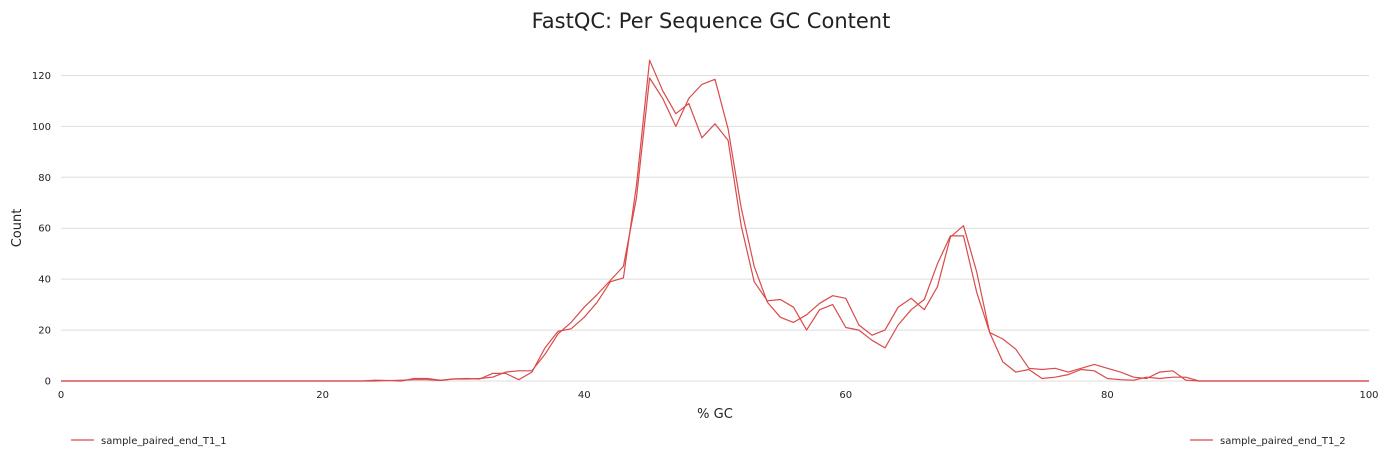 The height and width of the screenshot is (460, 1390). What do you see at coordinates (711, 21) in the screenshot?
I see `chart-title: FastQC: Per Sequence GC Content` at bounding box center [711, 21].